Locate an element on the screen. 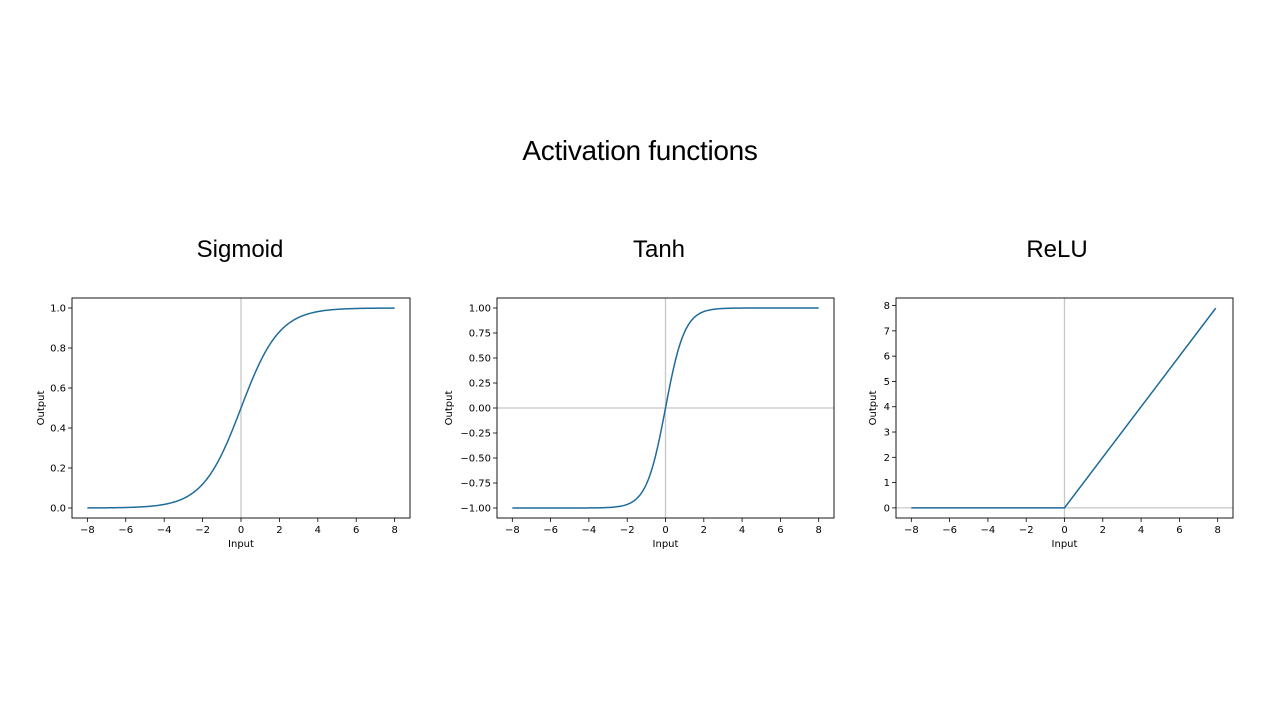  tanh-y-tick-label: 0.00 is located at coordinates (480, 409).